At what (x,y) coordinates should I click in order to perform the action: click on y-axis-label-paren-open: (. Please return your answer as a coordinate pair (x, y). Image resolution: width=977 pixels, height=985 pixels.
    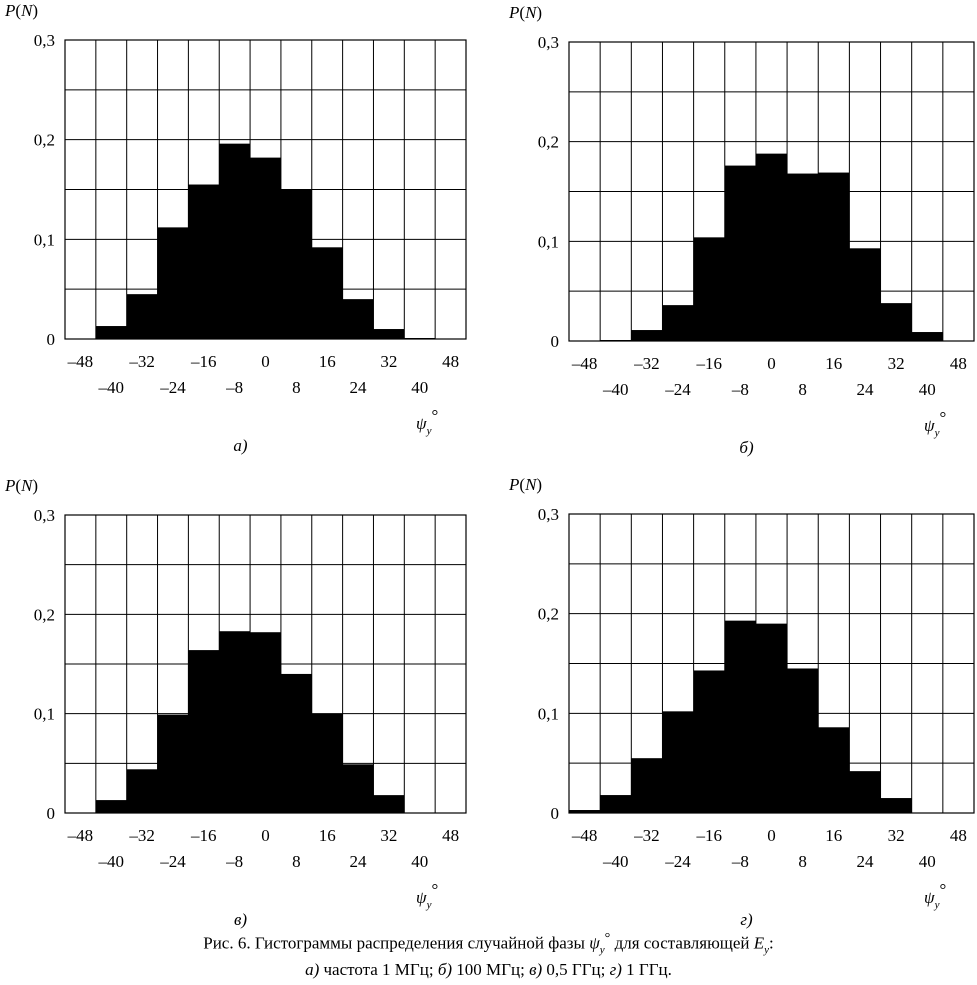
    Looking at the image, I should click on (522, 484).